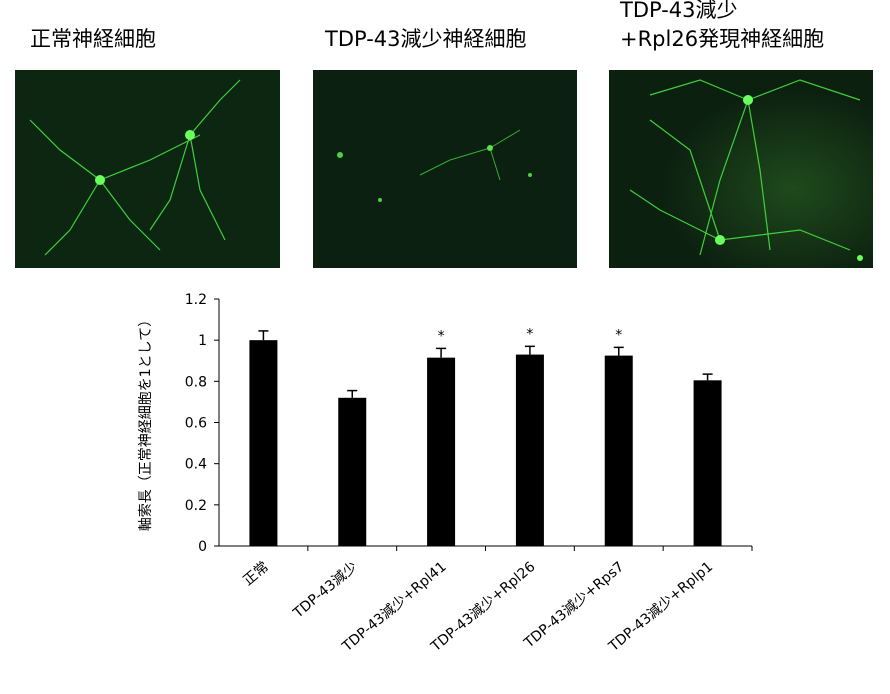 Image resolution: width=890 pixels, height=694 pixels. I want to click on x-tick-label: TDP-43減少, so click(325, 590).